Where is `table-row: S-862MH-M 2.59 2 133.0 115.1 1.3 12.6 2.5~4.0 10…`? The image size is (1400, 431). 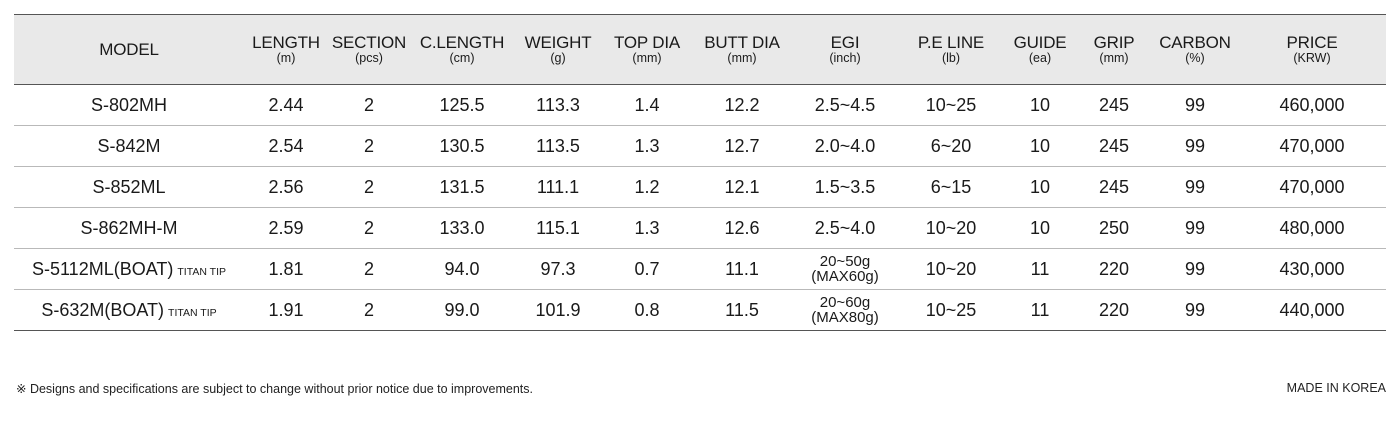 table-row: S-862MH-M 2.59 2 133.0 115.1 1.3 12.6 2.5~4.0 10… is located at coordinates (700, 228).